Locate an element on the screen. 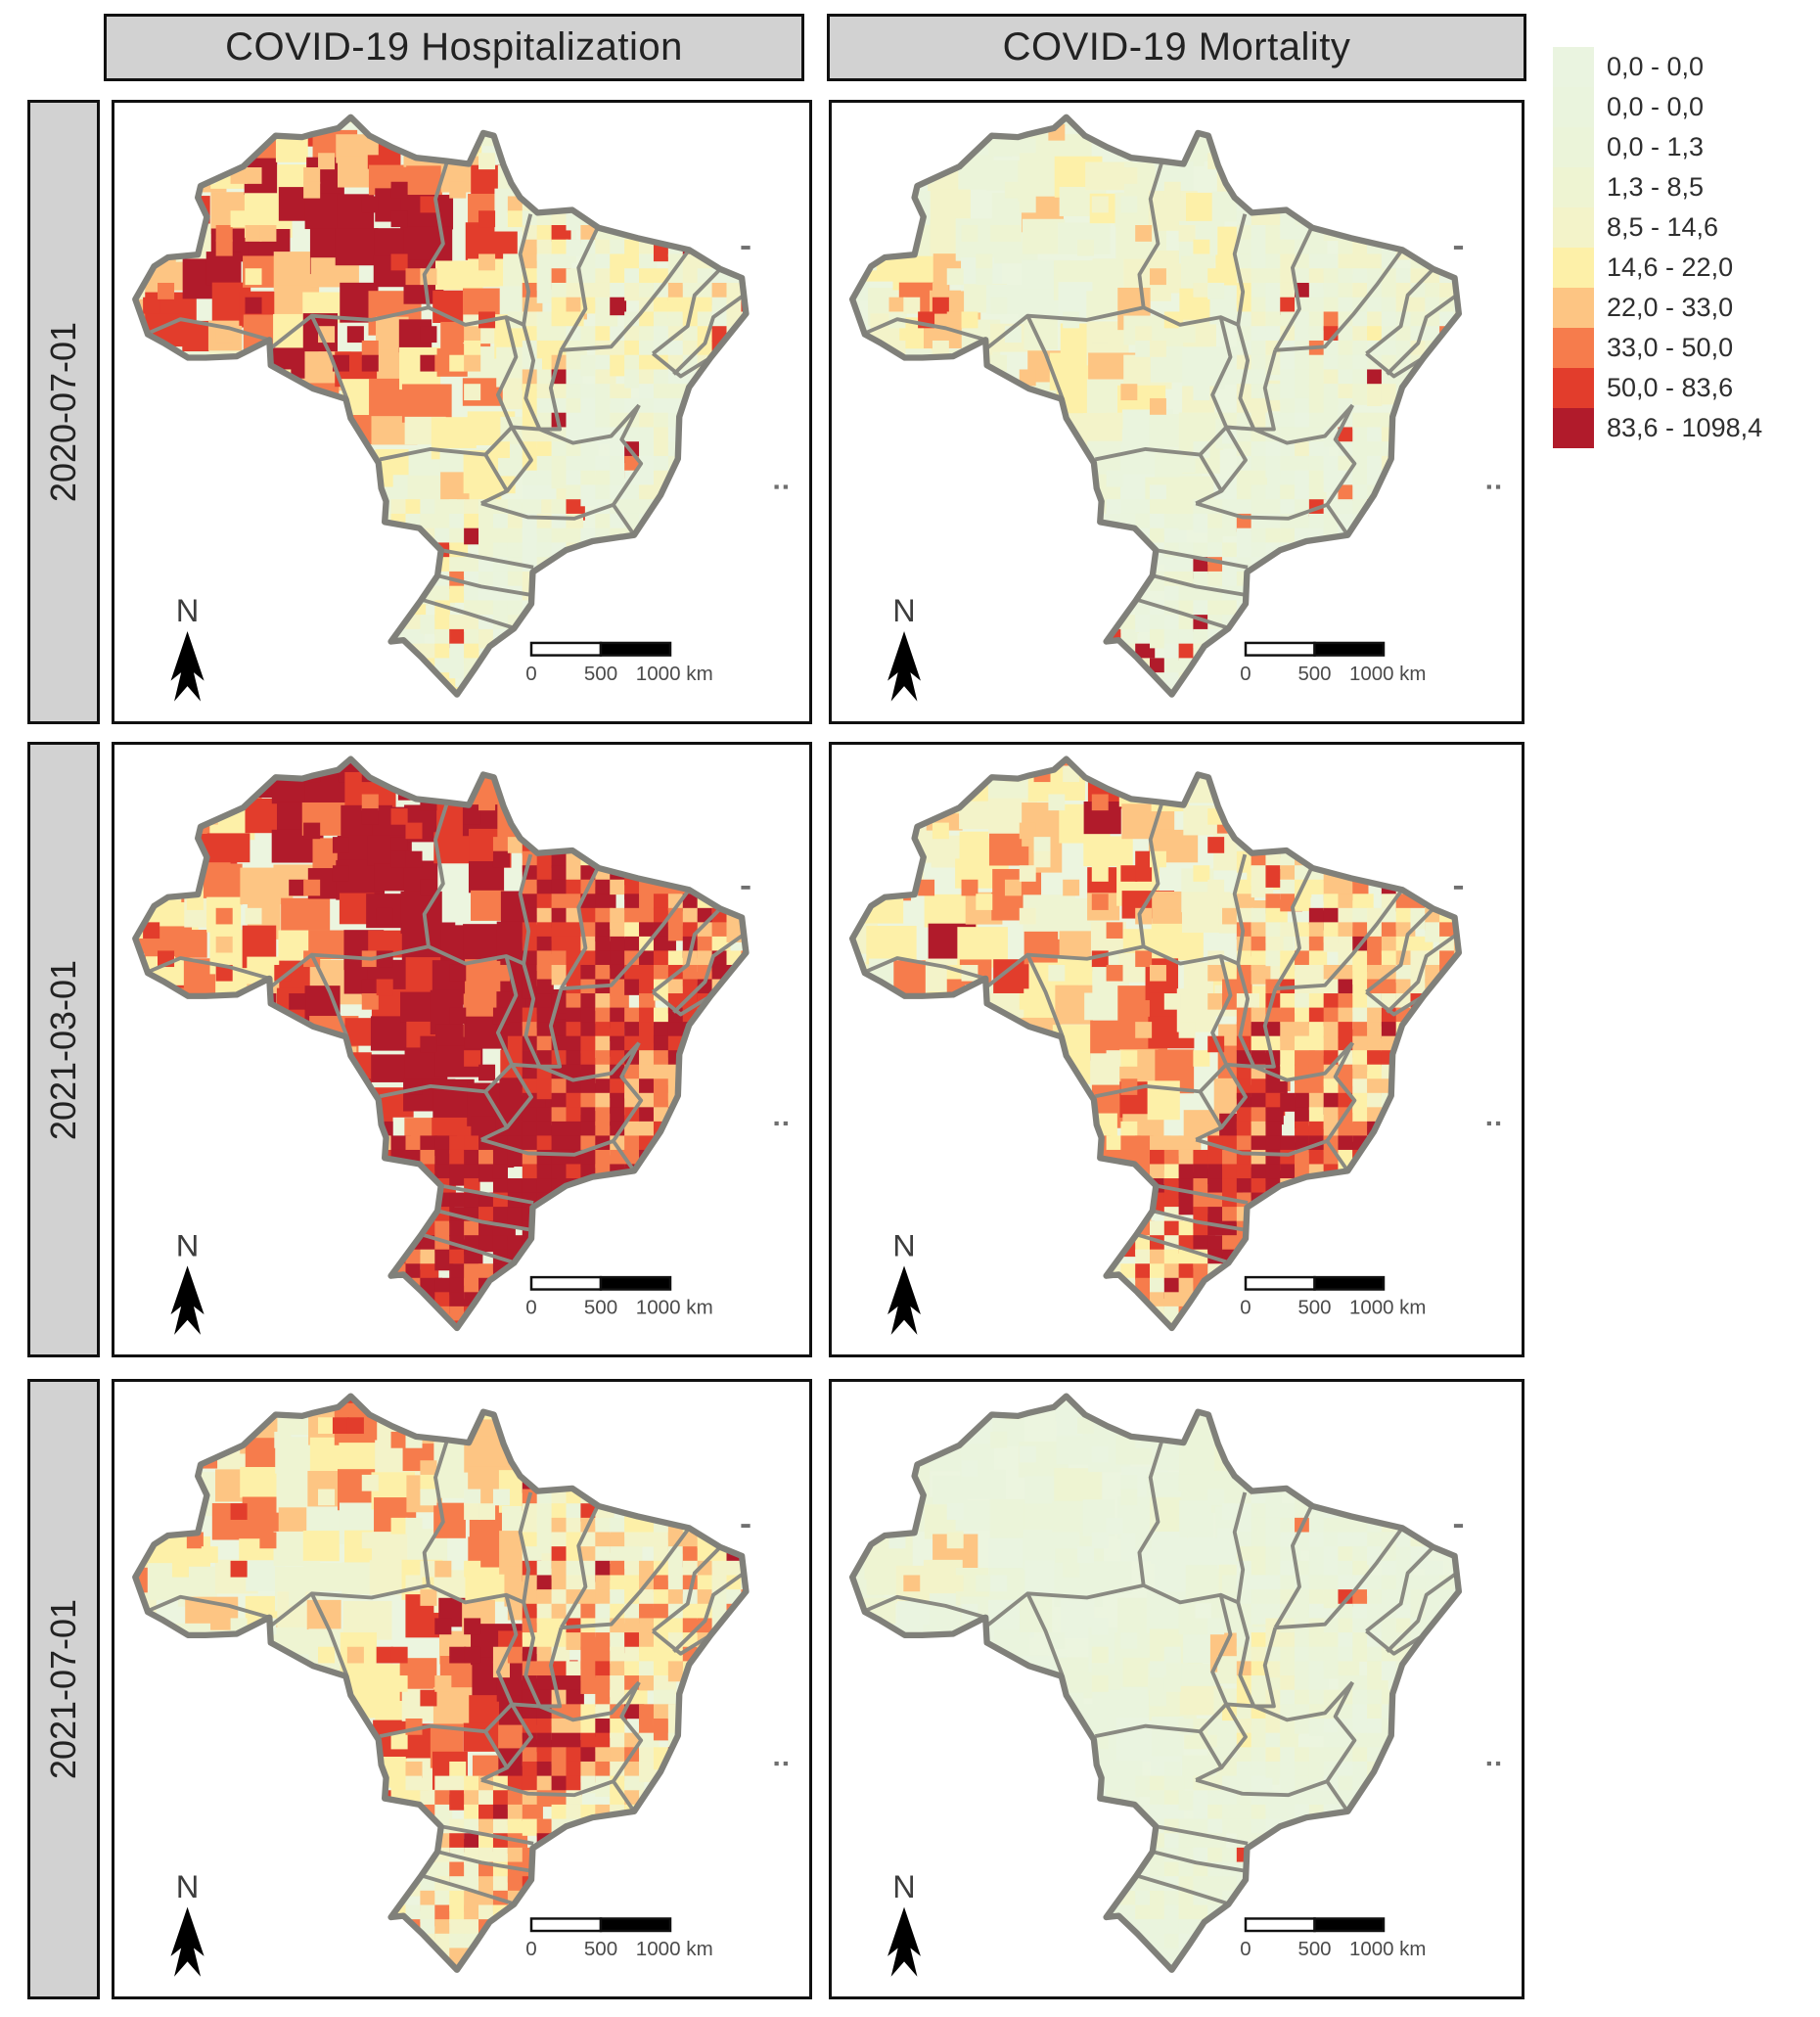 The width and height of the screenshot is (1820, 2017). row-label-2021-07-01: 2021-07-01 is located at coordinates (63, 1689).